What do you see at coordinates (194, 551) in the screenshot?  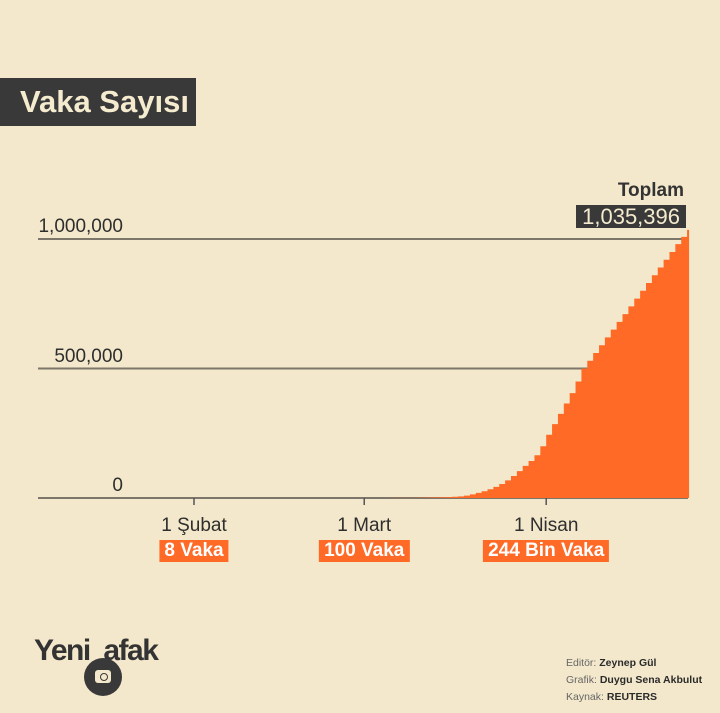 I see `case-count-badge: 8 Vaka` at bounding box center [194, 551].